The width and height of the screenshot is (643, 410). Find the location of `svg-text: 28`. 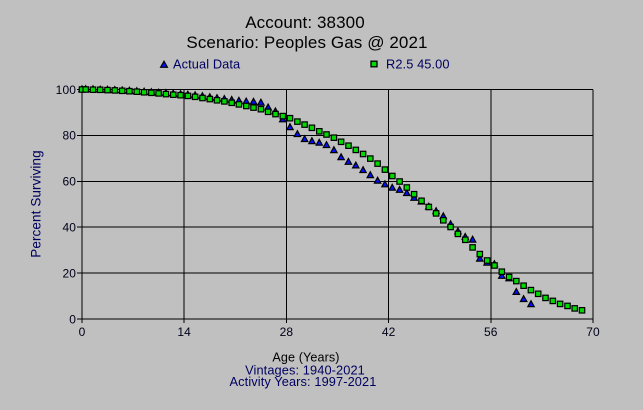

svg-text: 28 is located at coordinates (287, 332).